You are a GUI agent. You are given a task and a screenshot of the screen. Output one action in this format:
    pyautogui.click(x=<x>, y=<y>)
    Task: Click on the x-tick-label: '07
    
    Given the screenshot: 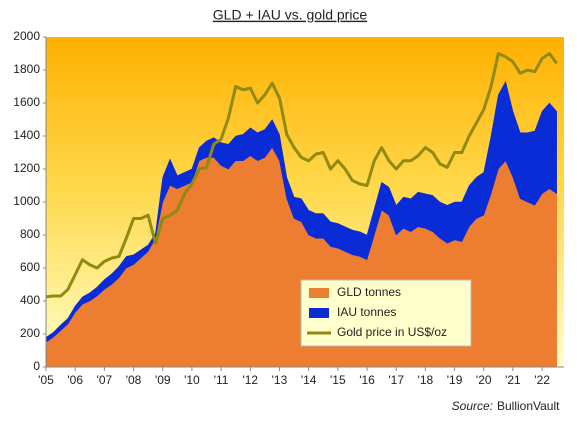 What is the action you would take?
    pyautogui.click(x=105, y=380)
    